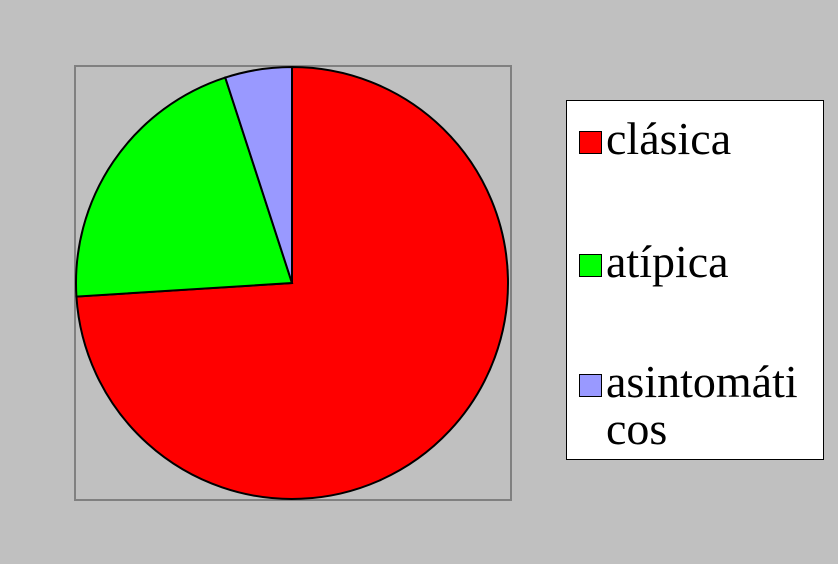  What do you see at coordinates (669, 138) in the screenshot?
I see `legend-label: clásica` at bounding box center [669, 138].